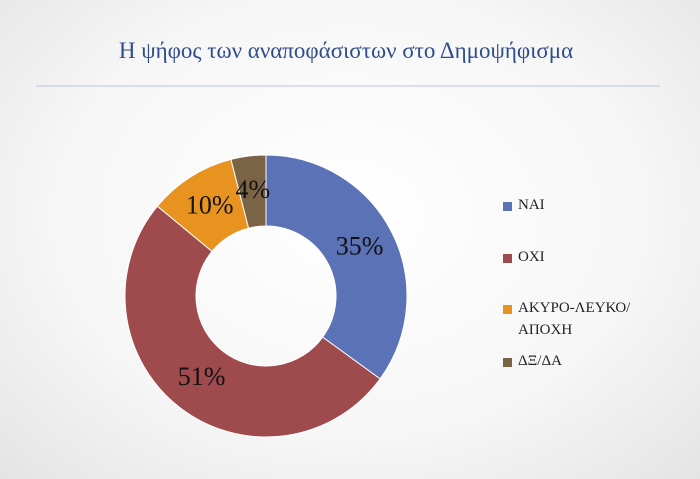 This screenshot has height=479, width=700. What do you see at coordinates (574, 319) in the screenshot?
I see `legend-label: ΑΚΥΡΟ-ΛΕΥΚΟ/ΑΠΟΧΗ` at bounding box center [574, 319].